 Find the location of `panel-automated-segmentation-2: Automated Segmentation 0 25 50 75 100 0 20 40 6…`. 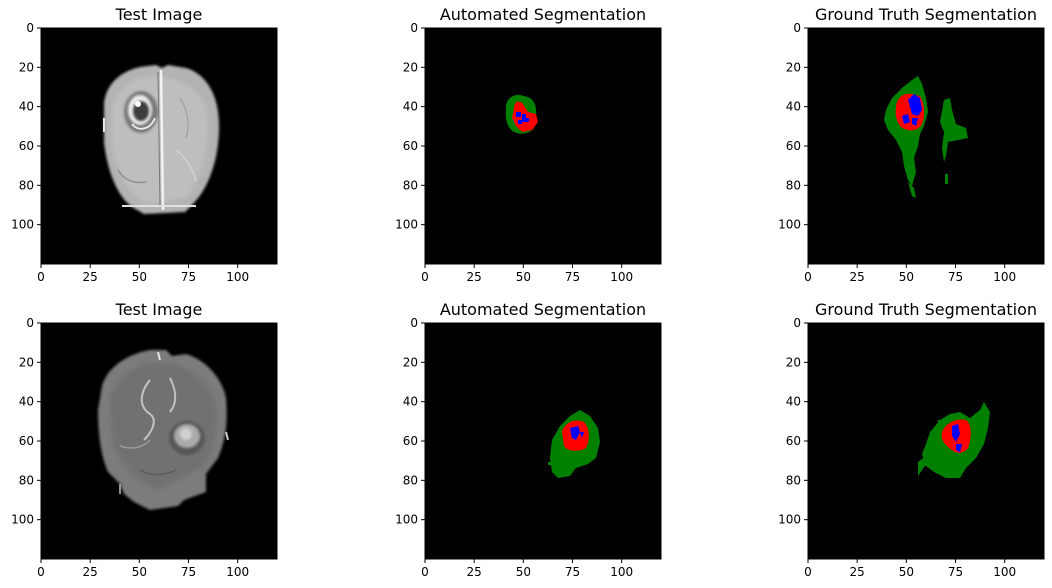

panel-automated-segmentation-2: Automated Segmentation 0 25 50 75 100 0 20 40 6… is located at coordinates (528, 439).